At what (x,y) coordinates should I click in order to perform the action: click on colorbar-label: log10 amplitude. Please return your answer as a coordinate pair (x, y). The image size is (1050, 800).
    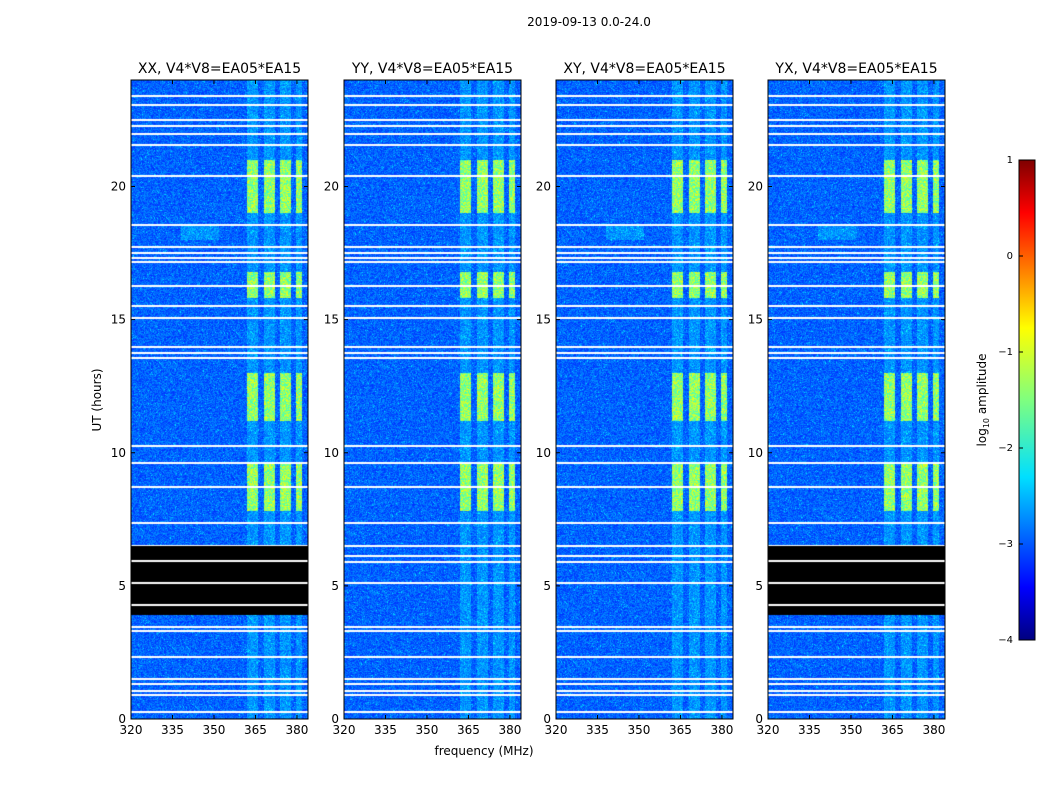
    Looking at the image, I should click on (983, 400).